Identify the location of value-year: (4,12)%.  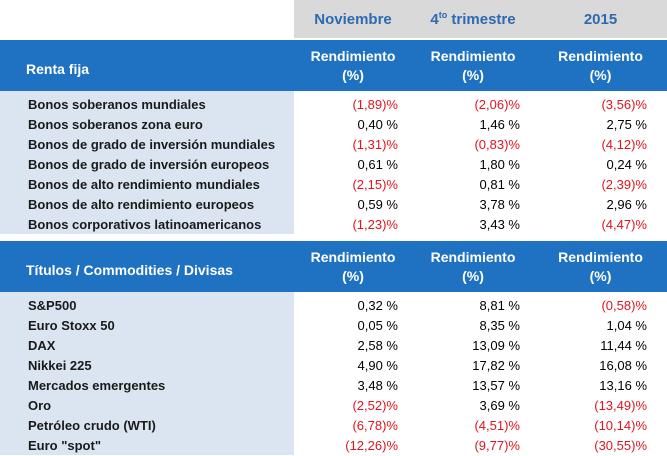
(600, 144).